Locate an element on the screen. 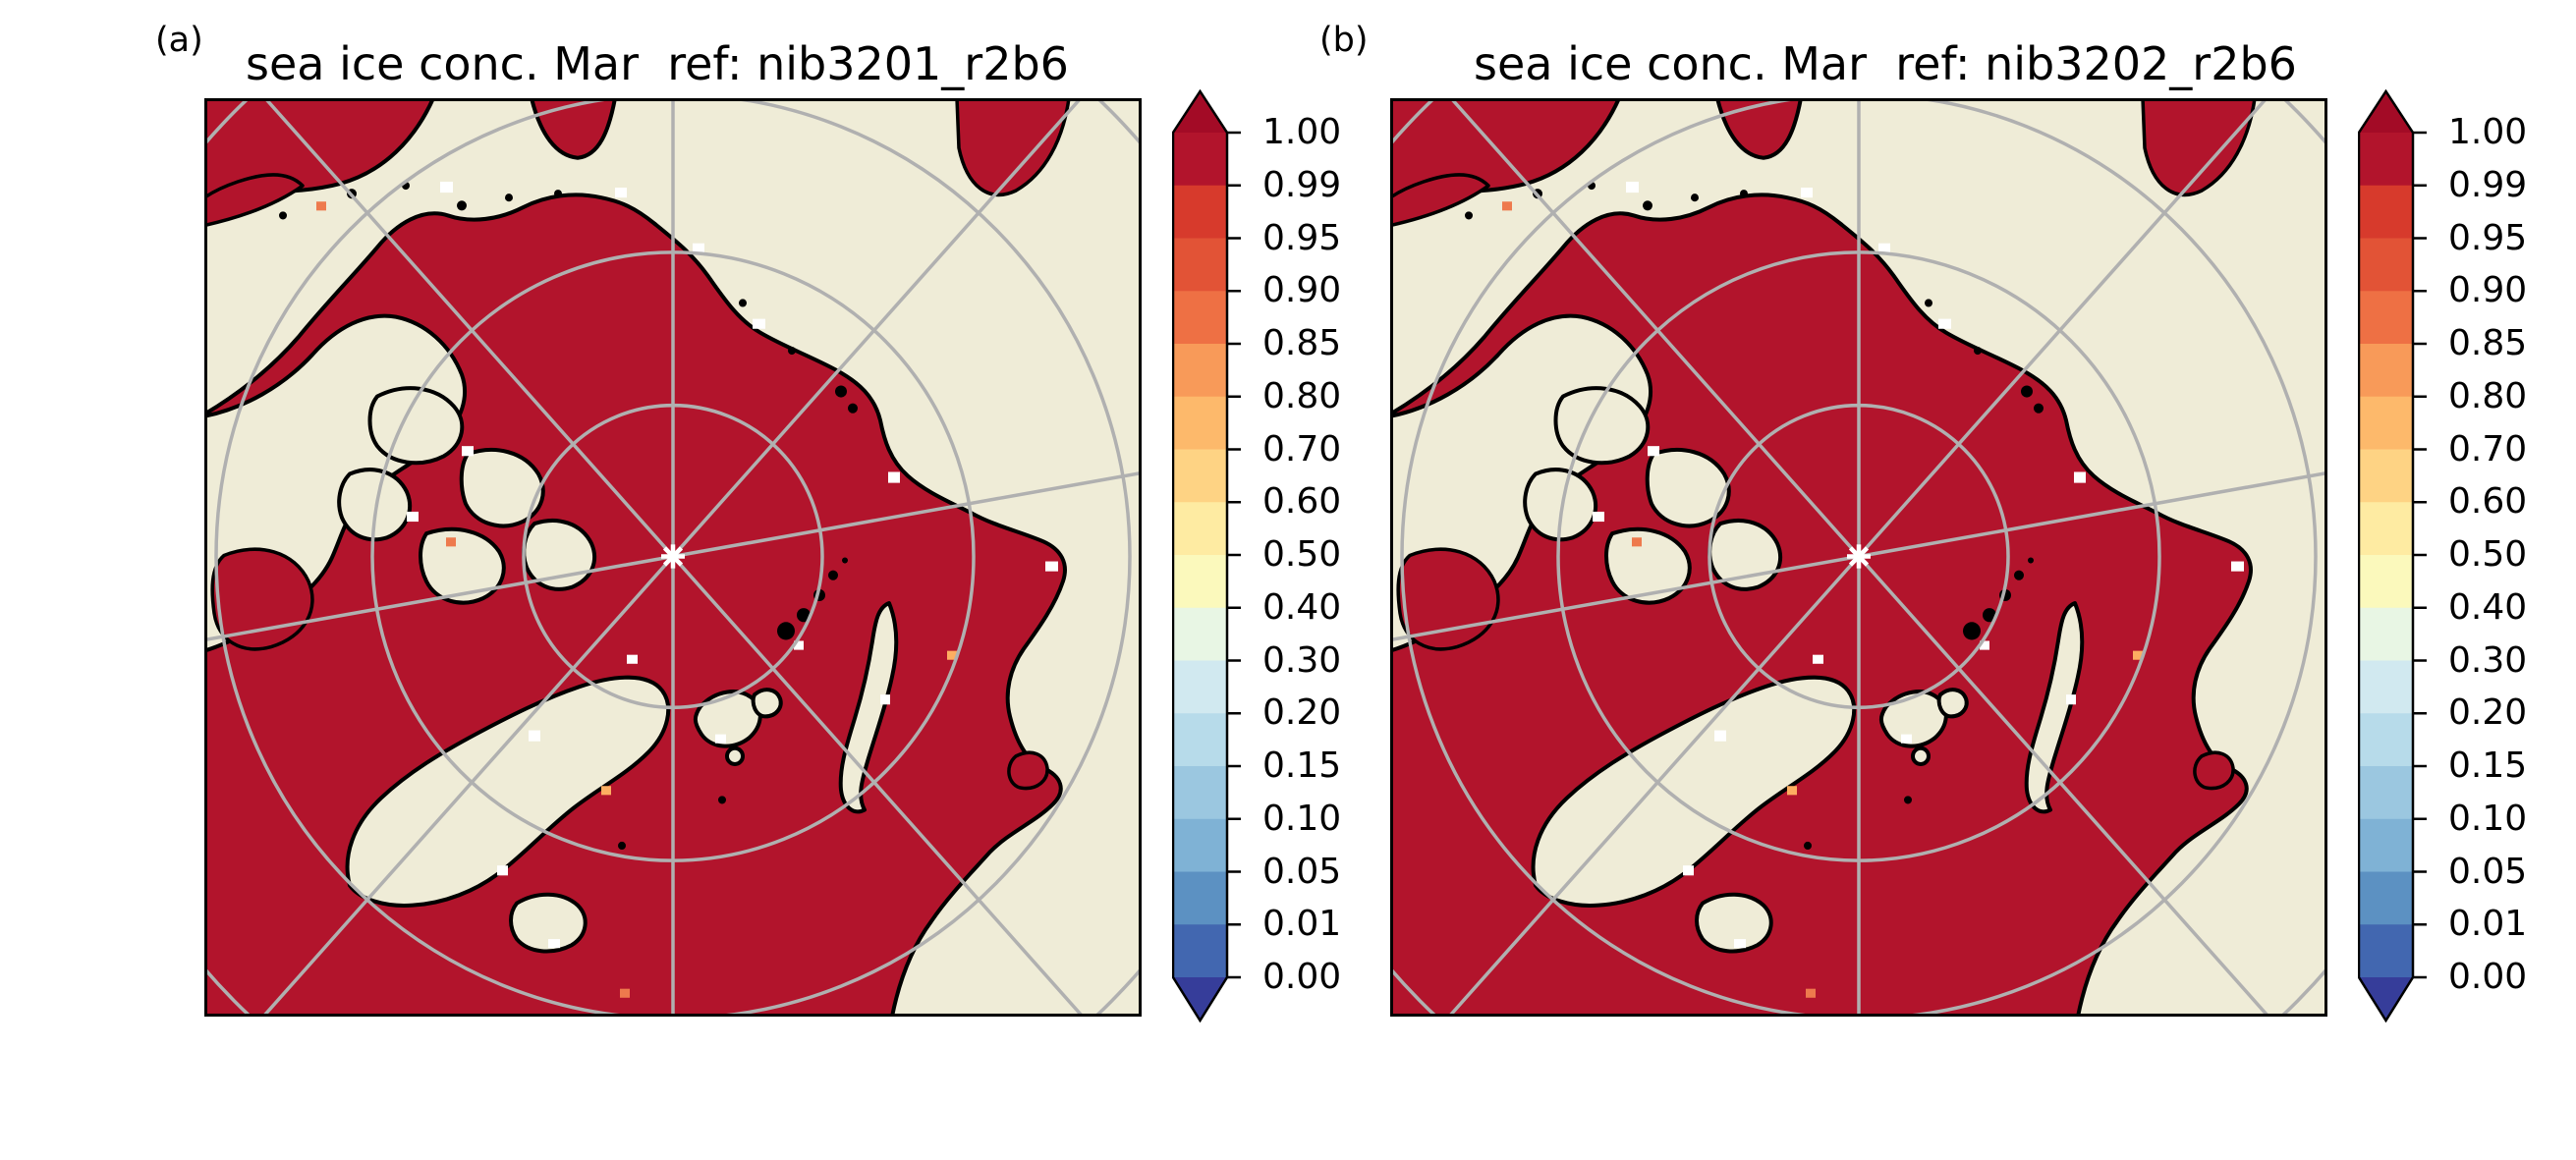  panel-title-b: sea ice conc. Mar ref: nib3202_r2b6 is located at coordinates (1885, 63).